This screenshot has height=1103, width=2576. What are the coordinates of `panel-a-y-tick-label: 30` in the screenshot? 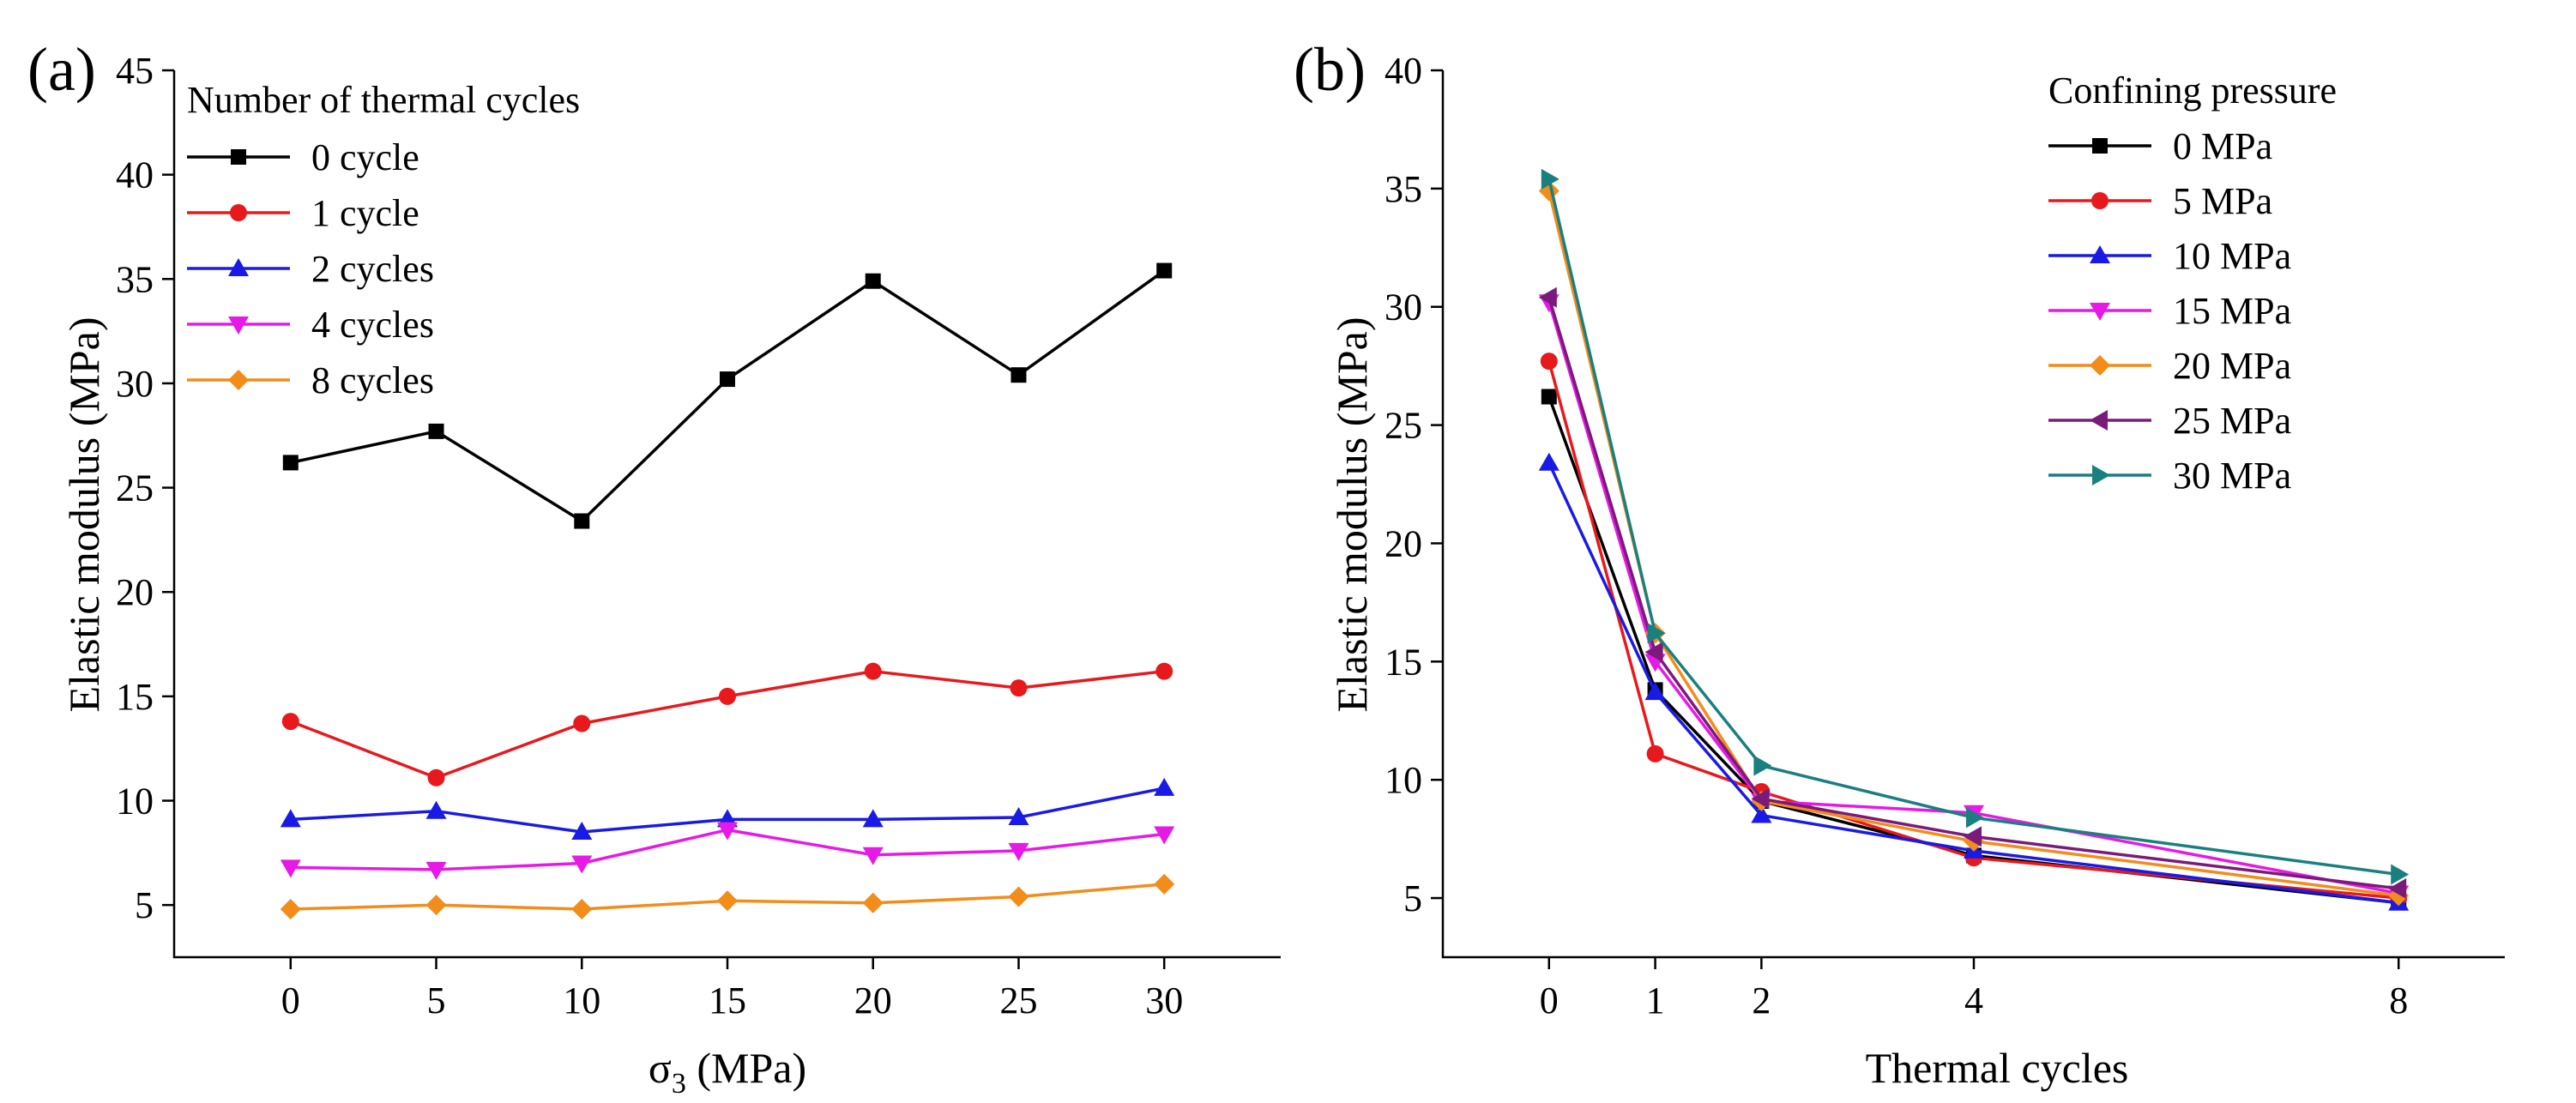 It's located at (135, 384).